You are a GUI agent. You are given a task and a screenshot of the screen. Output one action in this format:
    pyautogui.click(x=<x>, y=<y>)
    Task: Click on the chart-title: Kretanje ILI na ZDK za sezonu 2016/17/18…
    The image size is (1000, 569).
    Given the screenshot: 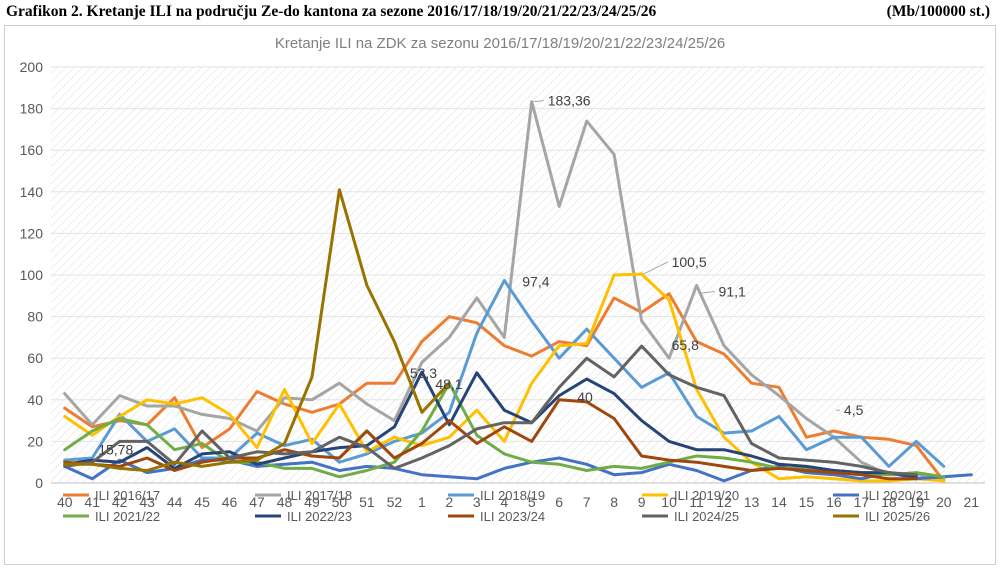 What is the action you would take?
    pyautogui.click(x=500, y=43)
    